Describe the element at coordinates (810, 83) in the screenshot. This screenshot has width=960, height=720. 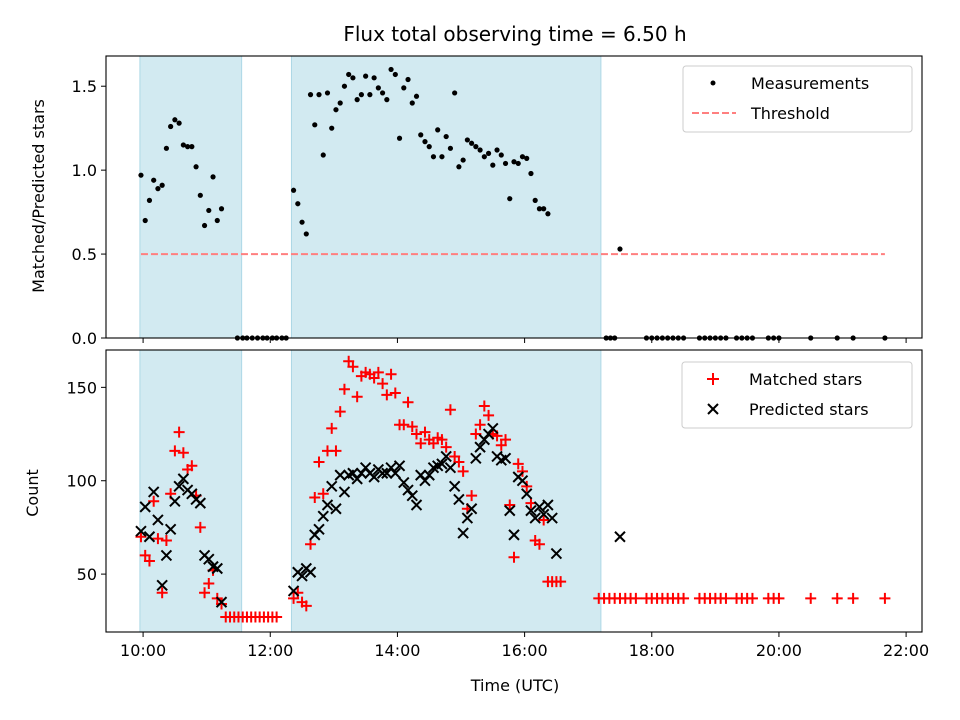
I see `legend-measurements-label: Measurements` at that location.